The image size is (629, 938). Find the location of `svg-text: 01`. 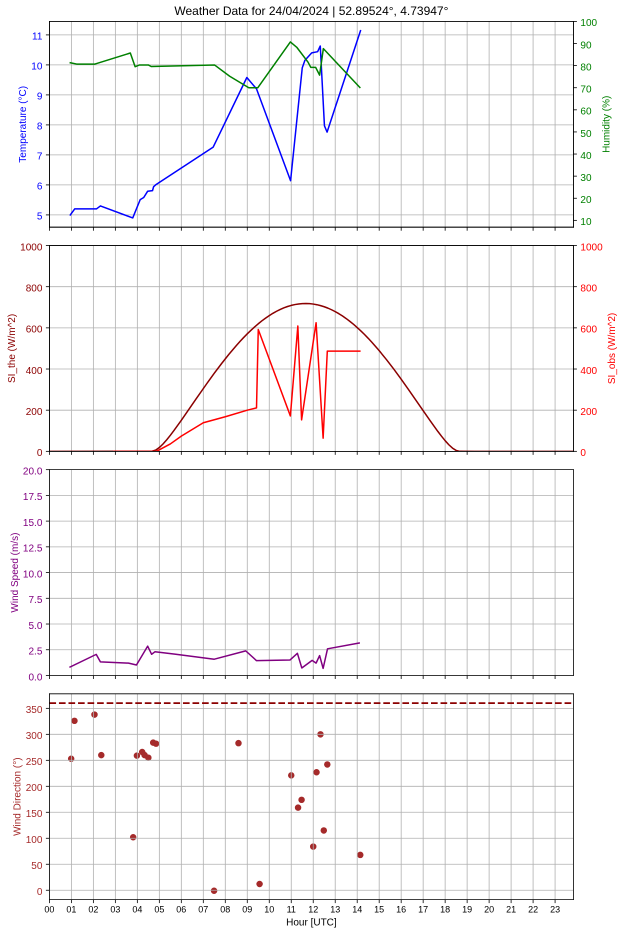

svg-text: 01 is located at coordinates (71, 910).